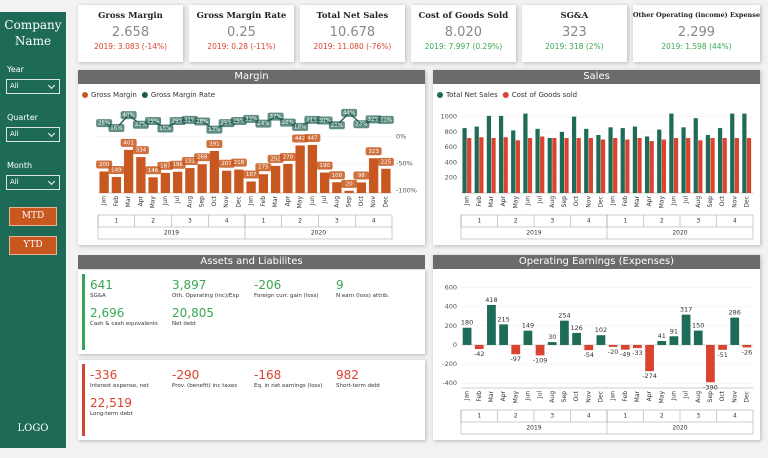 This screenshot has width=768, height=458. Describe the element at coordinates (104, 375) in the screenshot. I see `metric-value: -336` at that location.